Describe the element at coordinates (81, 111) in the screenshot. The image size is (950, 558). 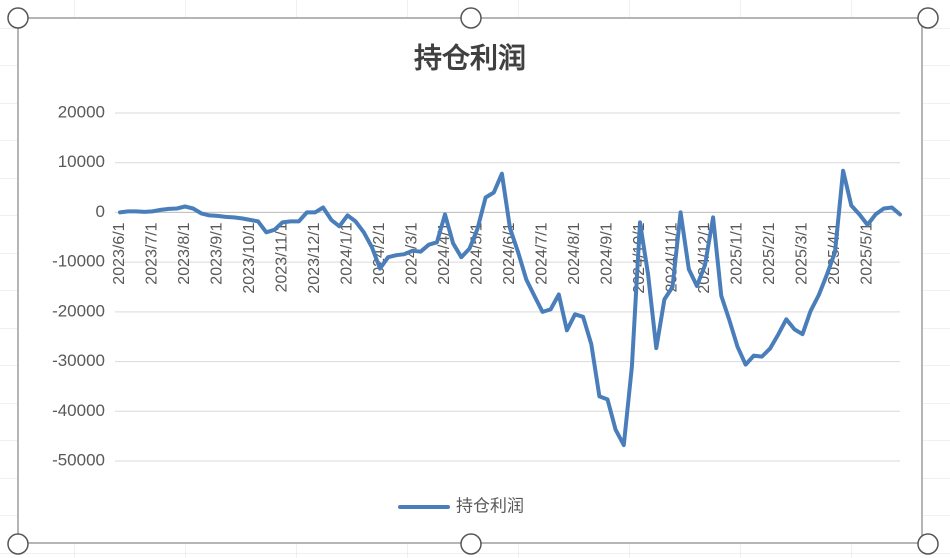
I see `y-tick-label: 20000` at that location.